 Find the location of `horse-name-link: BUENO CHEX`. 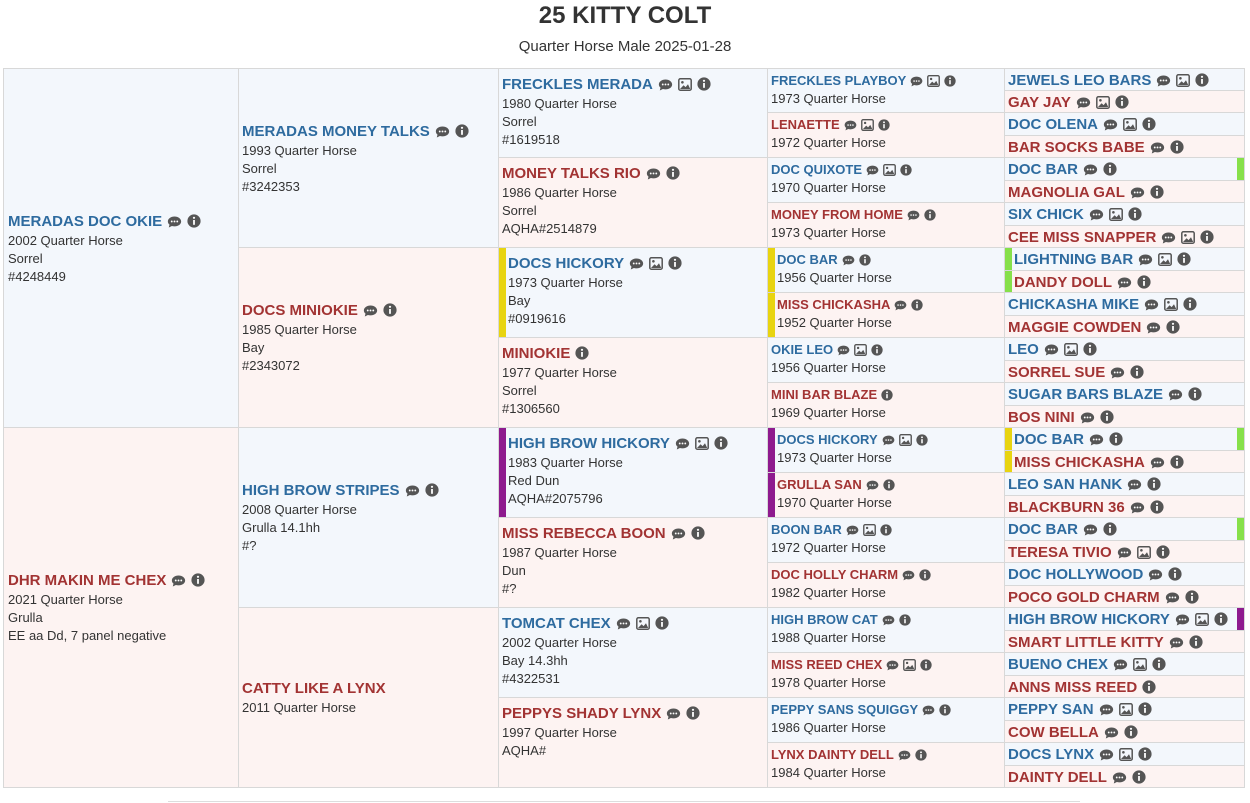

horse-name-link: BUENO CHEX is located at coordinates (1058, 664).